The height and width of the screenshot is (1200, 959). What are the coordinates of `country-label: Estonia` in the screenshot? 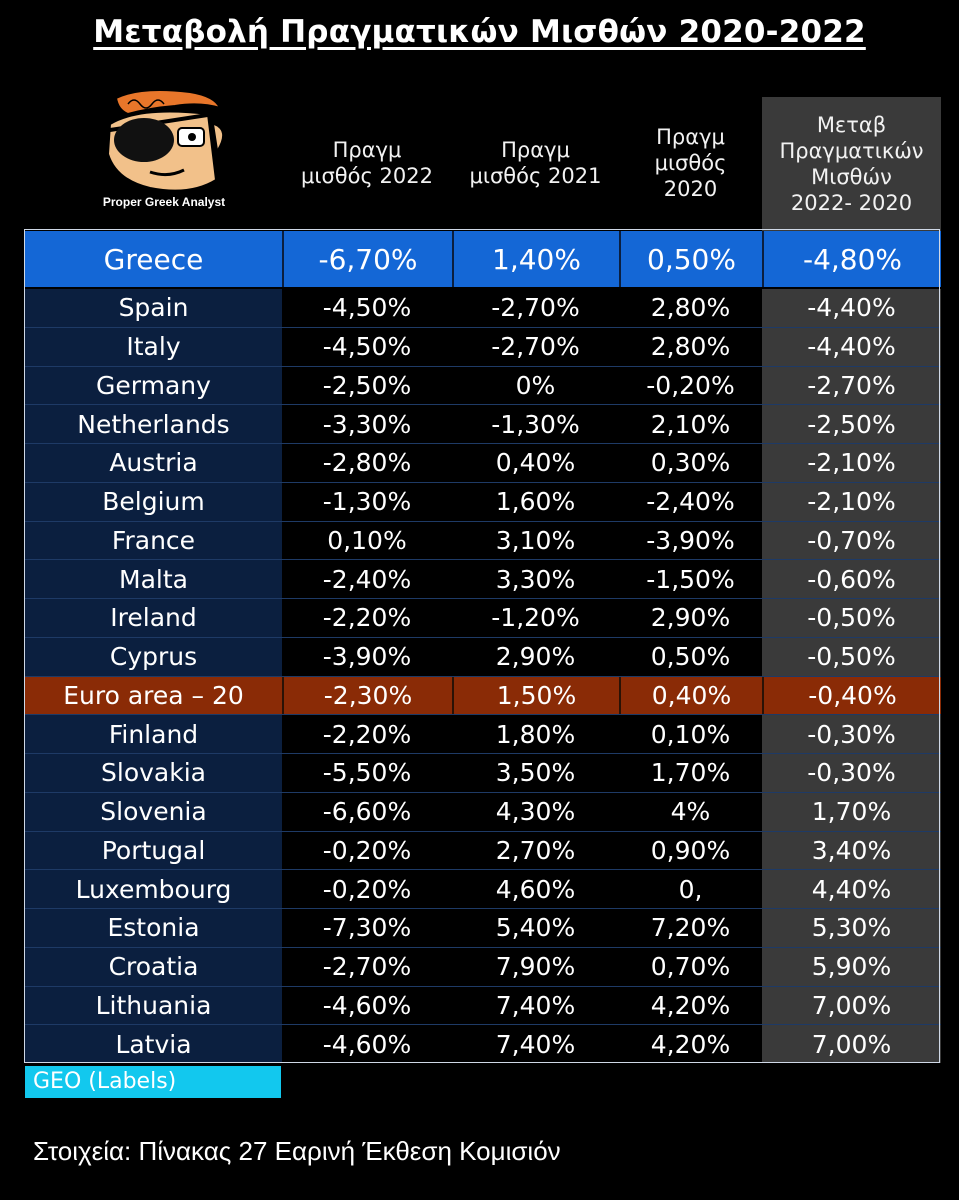 It's located at (153, 928).